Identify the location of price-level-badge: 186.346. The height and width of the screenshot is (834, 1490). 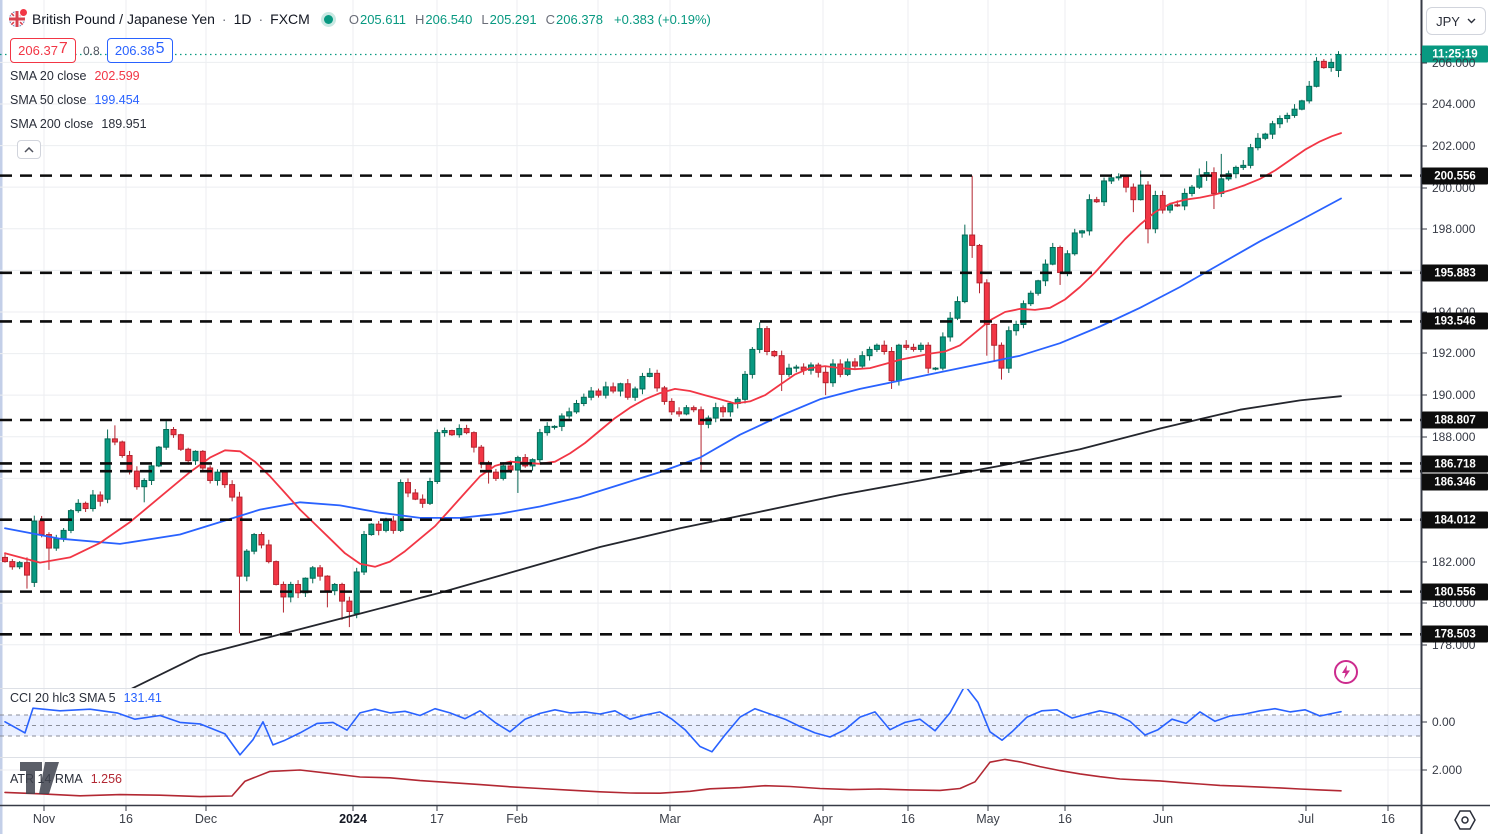
(1455, 482).